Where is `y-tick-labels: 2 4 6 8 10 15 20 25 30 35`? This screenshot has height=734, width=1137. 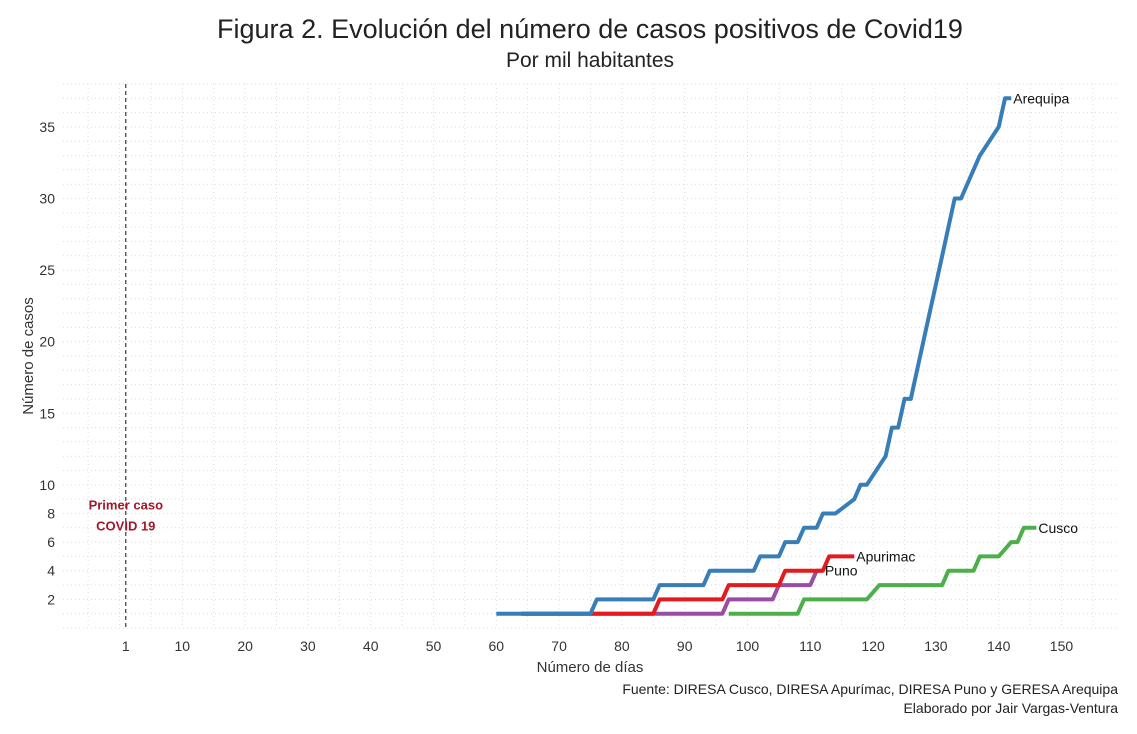
y-tick-labels: 2 4 6 8 10 15 20 25 30 35 is located at coordinates (47, 363).